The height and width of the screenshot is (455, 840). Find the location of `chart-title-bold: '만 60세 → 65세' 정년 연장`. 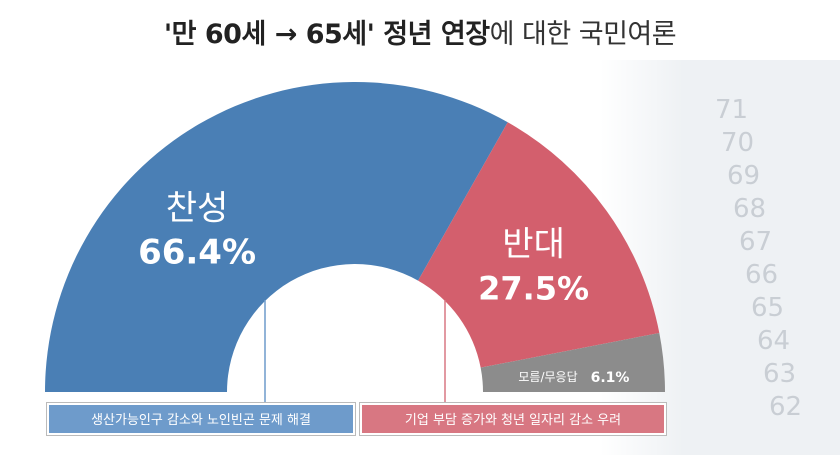

chart-title-bold: '만 60세 → 65세' 정년 연장 is located at coordinates (326, 34).